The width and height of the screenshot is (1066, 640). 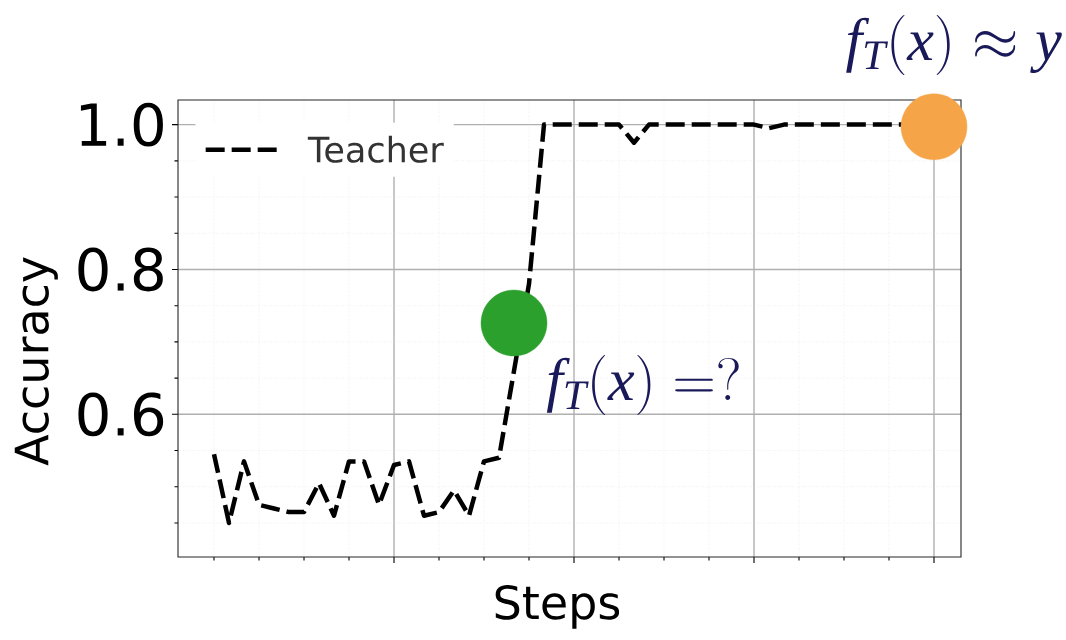 What do you see at coordinates (557, 606) in the screenshot?
I see `x-axis-title: Steps` at bounding box center [557, 606].